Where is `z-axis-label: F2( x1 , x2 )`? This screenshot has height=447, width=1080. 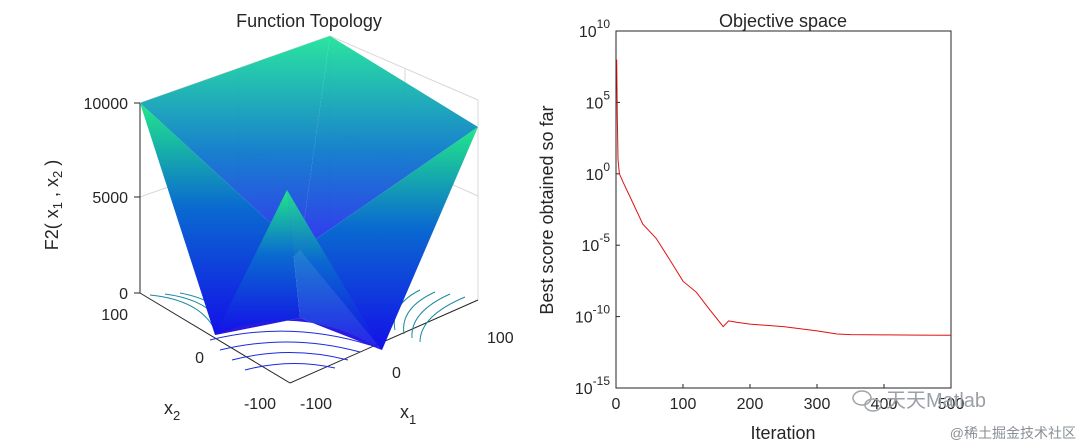
z-axis-label: F2( x1 , x2 ) is located at coordinates (53, 205).